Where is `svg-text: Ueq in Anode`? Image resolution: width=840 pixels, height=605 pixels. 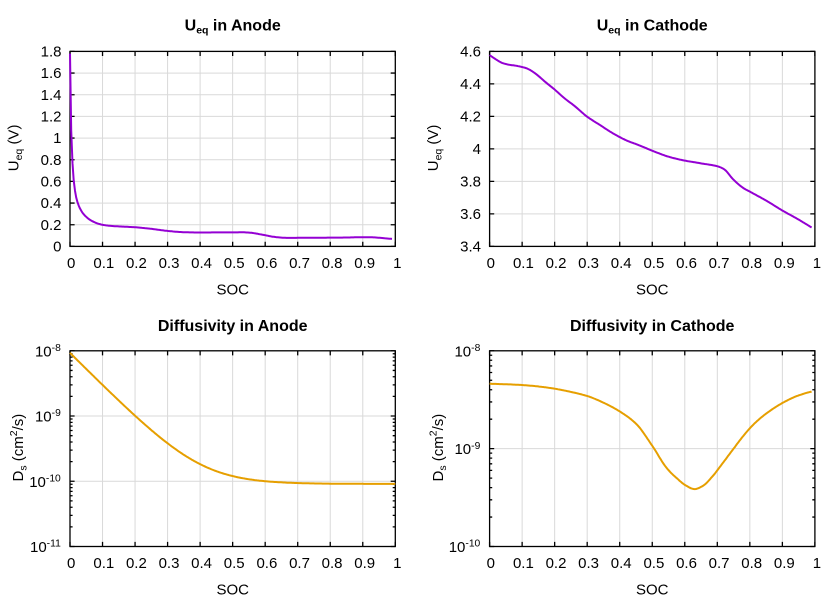
svg-text: Ueq in Anode is located at coordinates (233, 26).